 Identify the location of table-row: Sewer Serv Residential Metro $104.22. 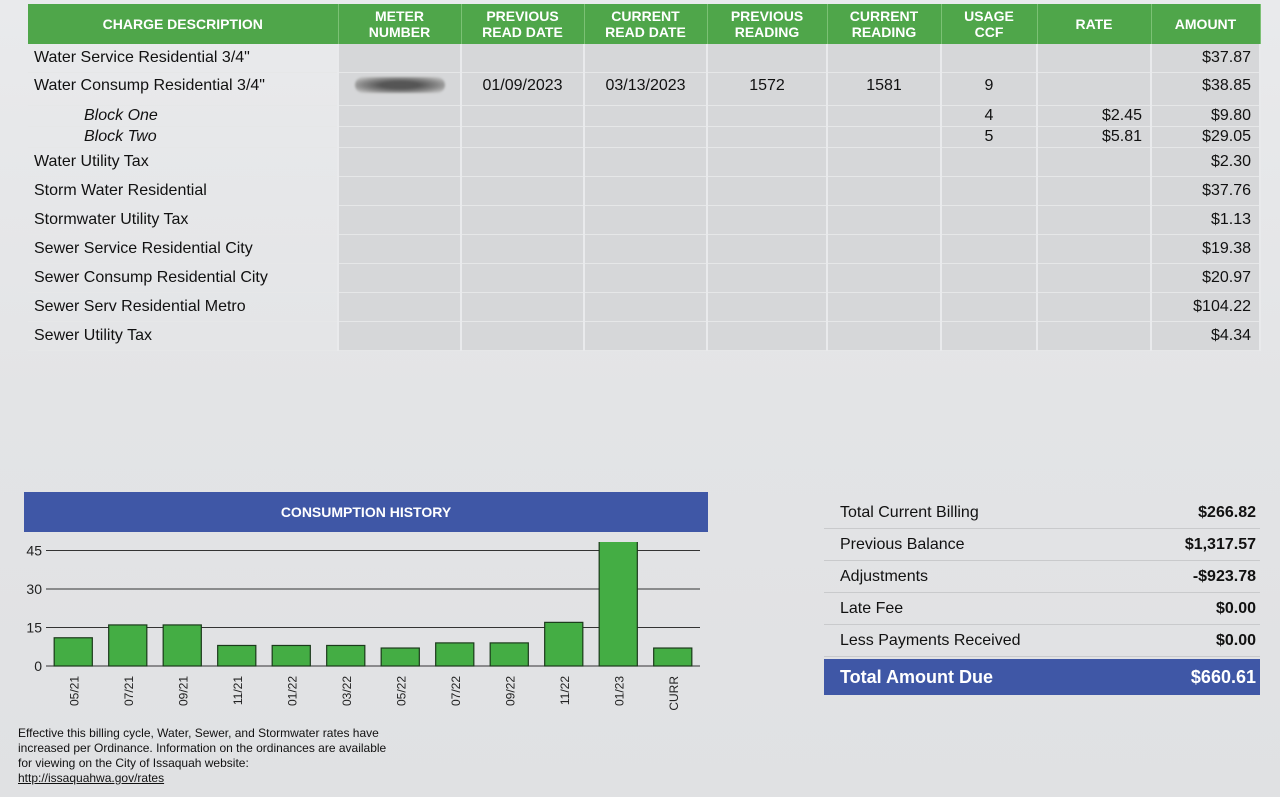
(644, 307).